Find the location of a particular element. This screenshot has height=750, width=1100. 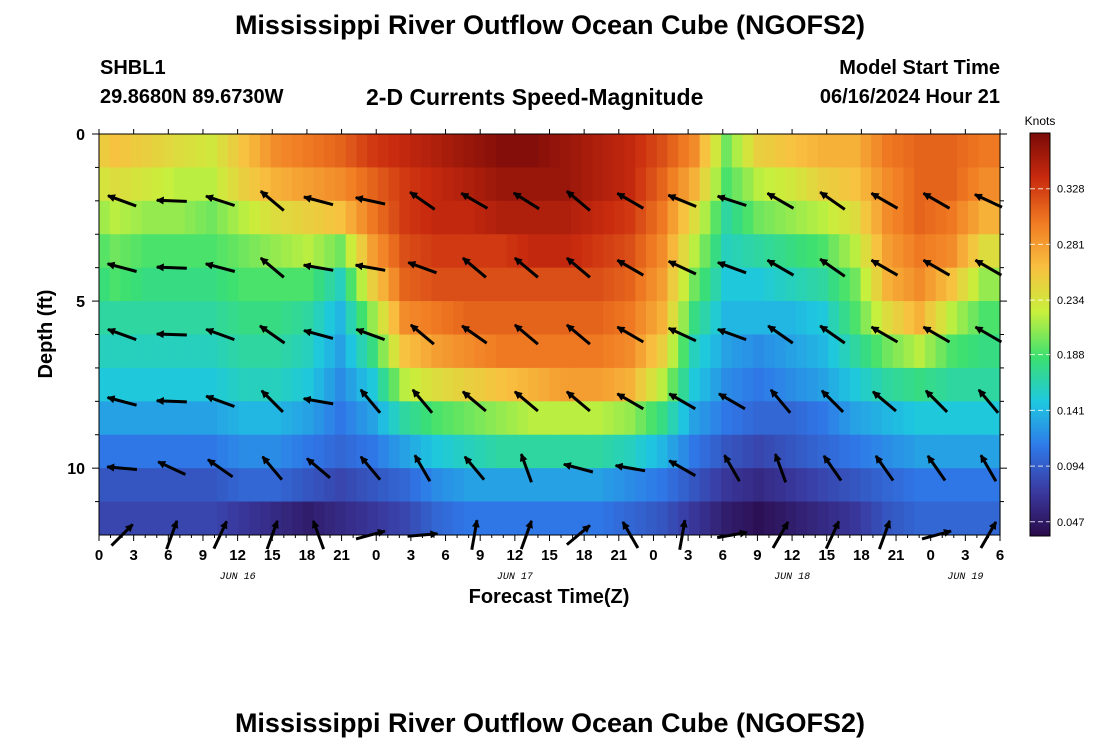

colorbar-tick-label: 0.188 is located at coordinates (1071, 356).